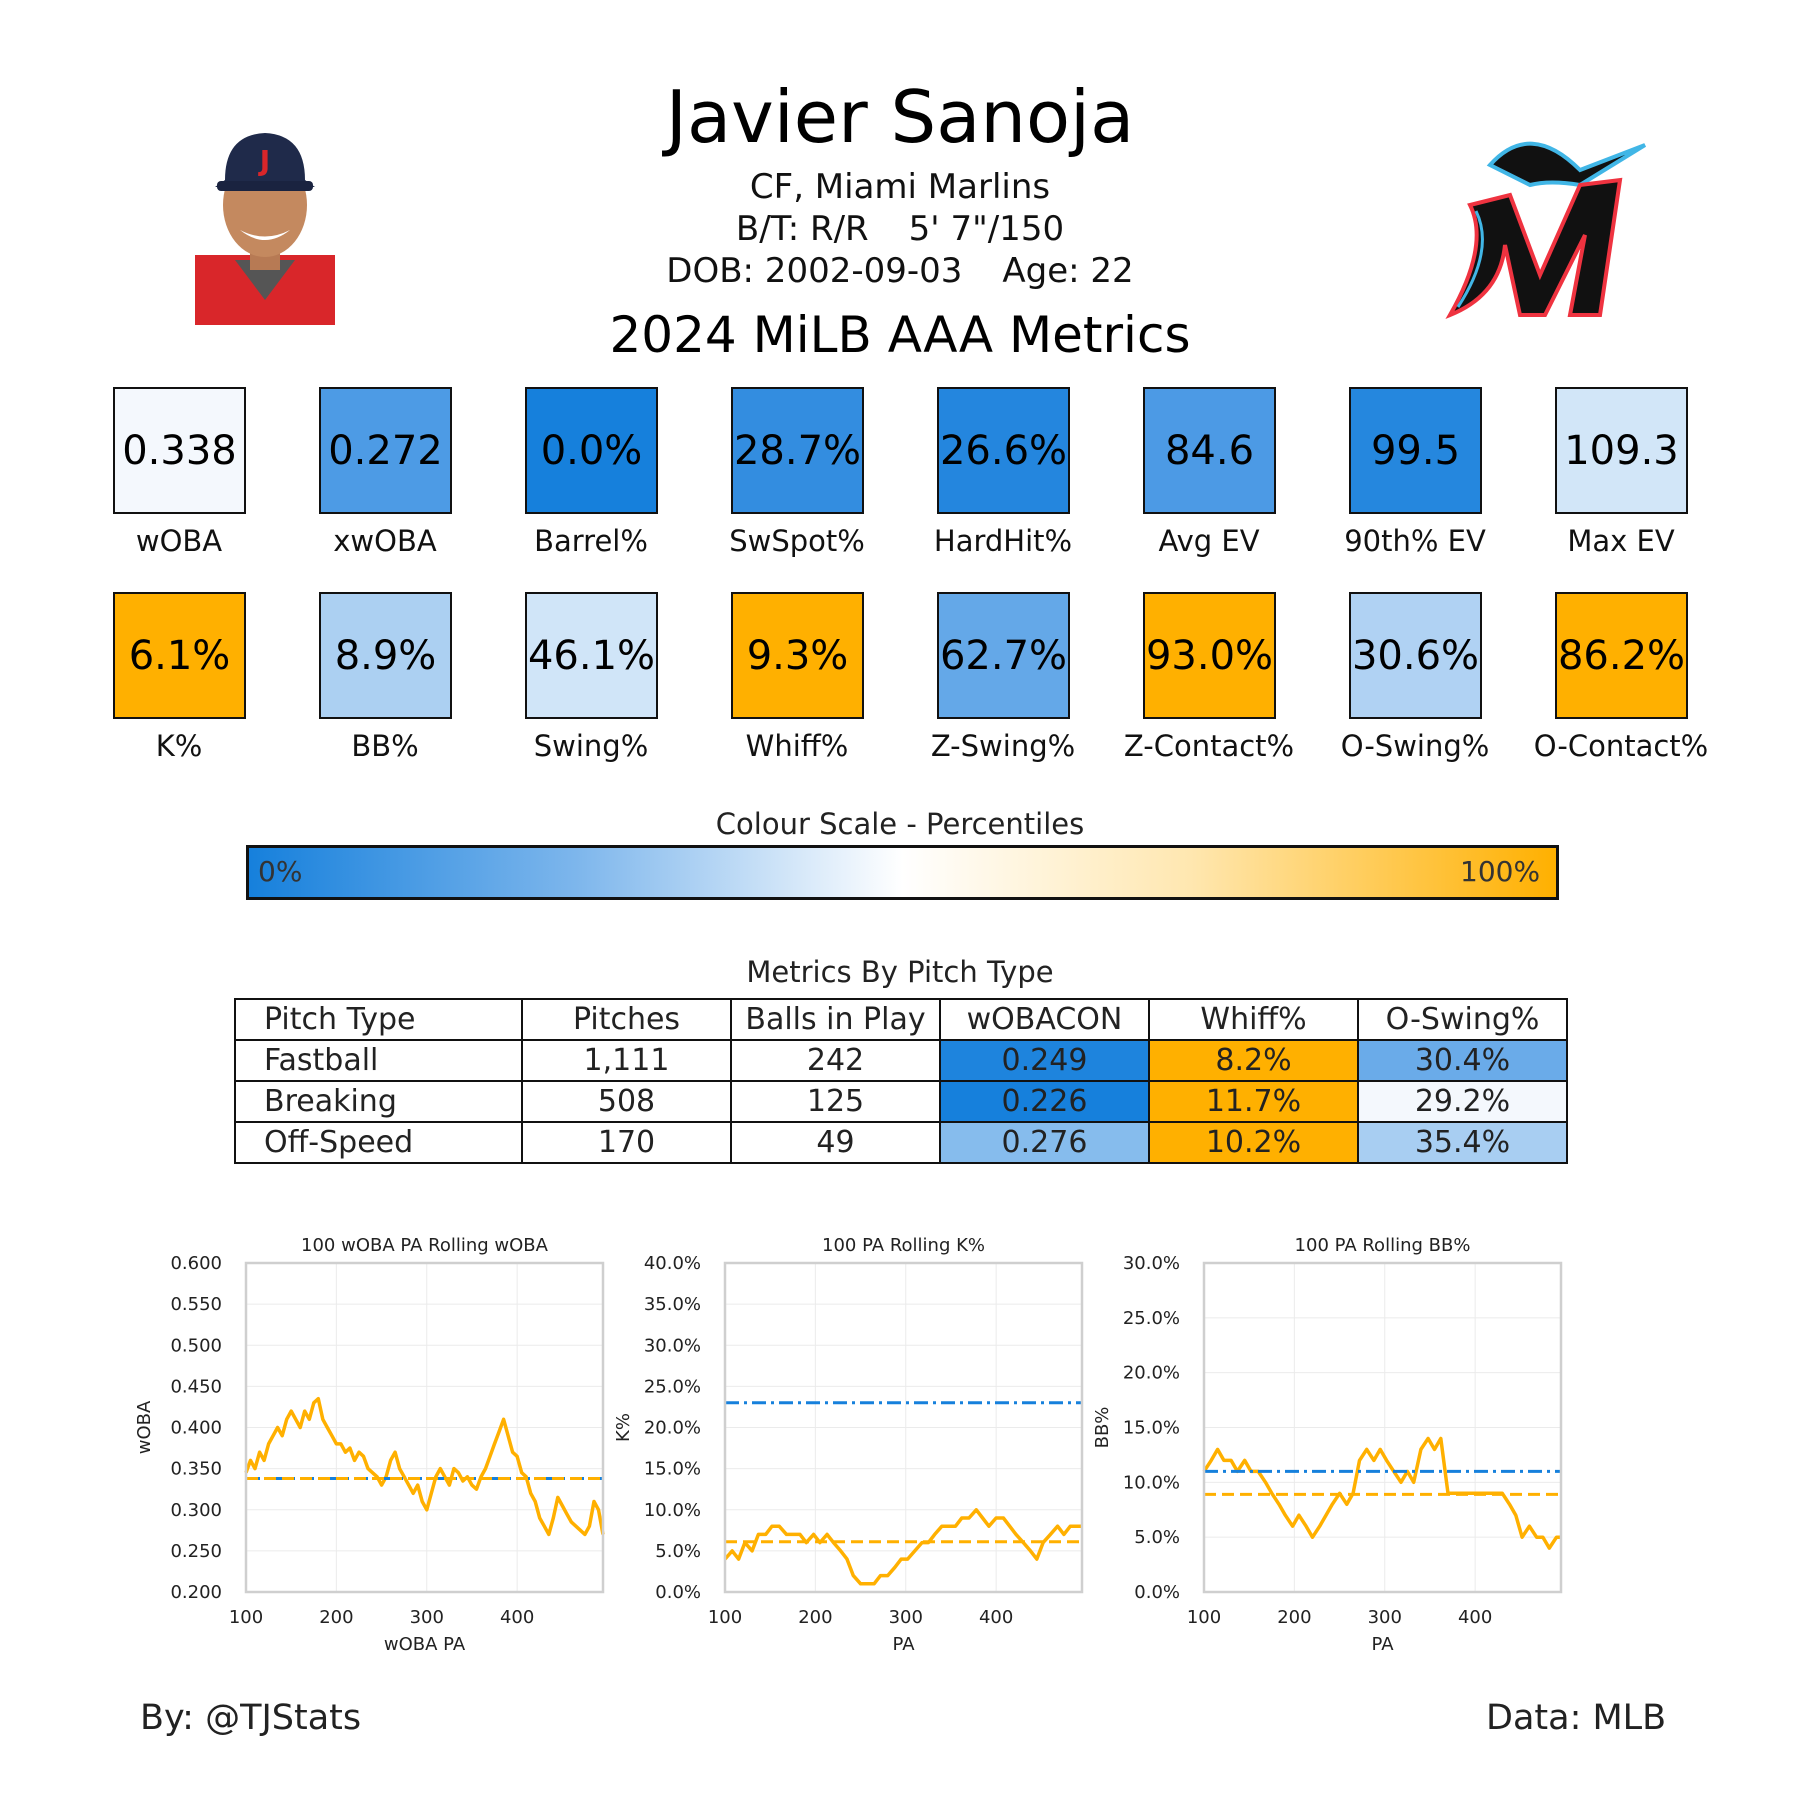  What do you see at coordinates (1151, 1263) in the screenshot?
I see `y-tick-label: 30.0%` at bounding box center [1151, 1263].